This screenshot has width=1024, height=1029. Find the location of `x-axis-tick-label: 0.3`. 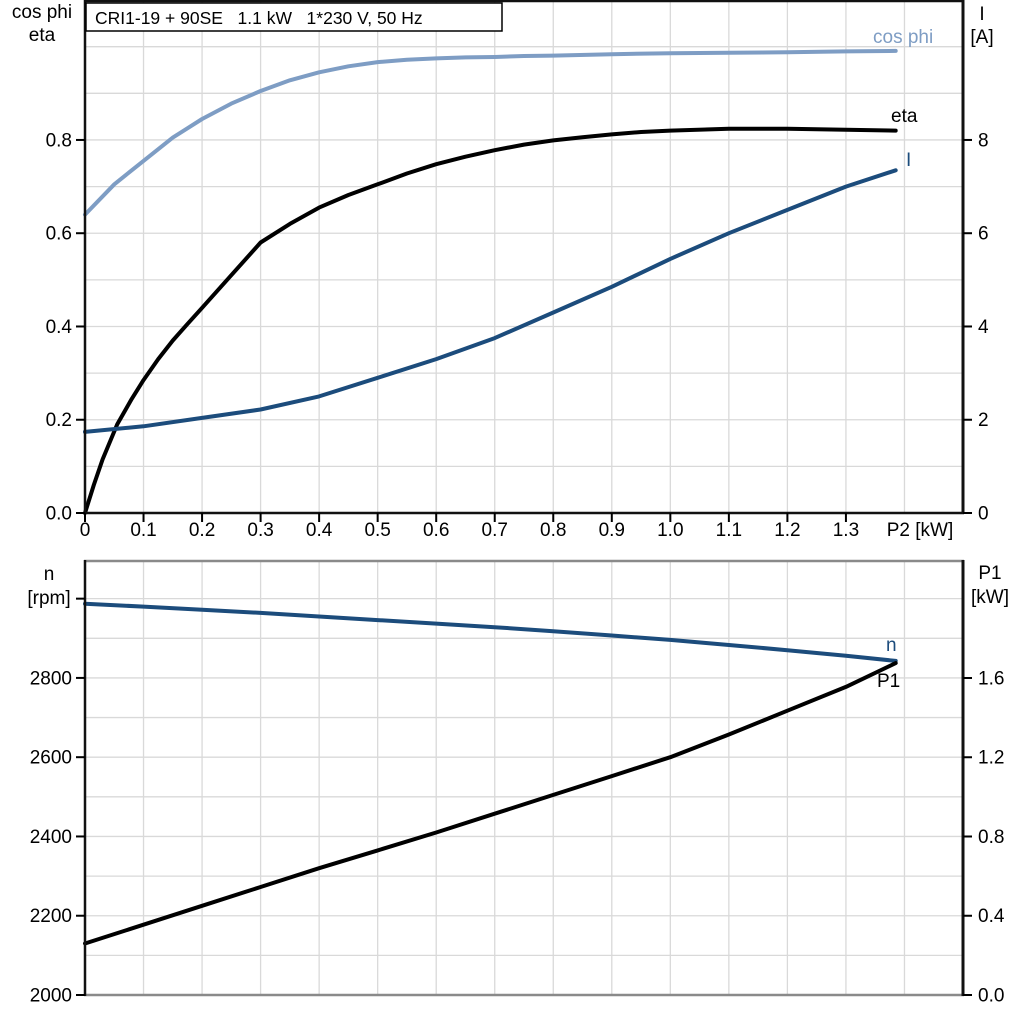

x-axis-tick-label: 0.3 is located at coordinates (260, 530).